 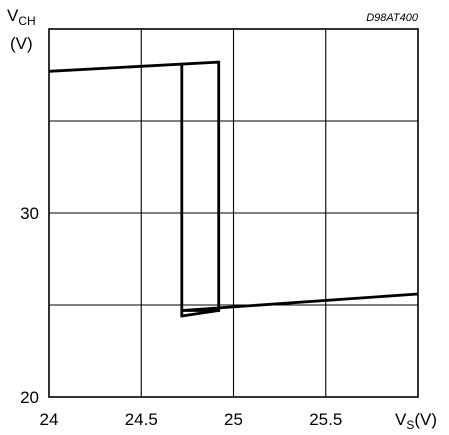 I want to click on y-axis-unit: (V), so click(x=21, y=43).